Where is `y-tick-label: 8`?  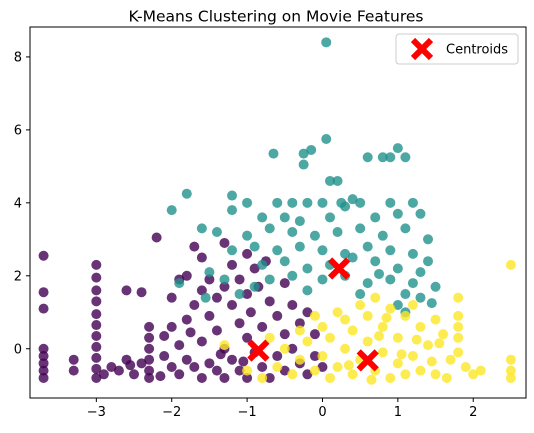 y-tick-label: 8 is located at coordinates (18, 57).